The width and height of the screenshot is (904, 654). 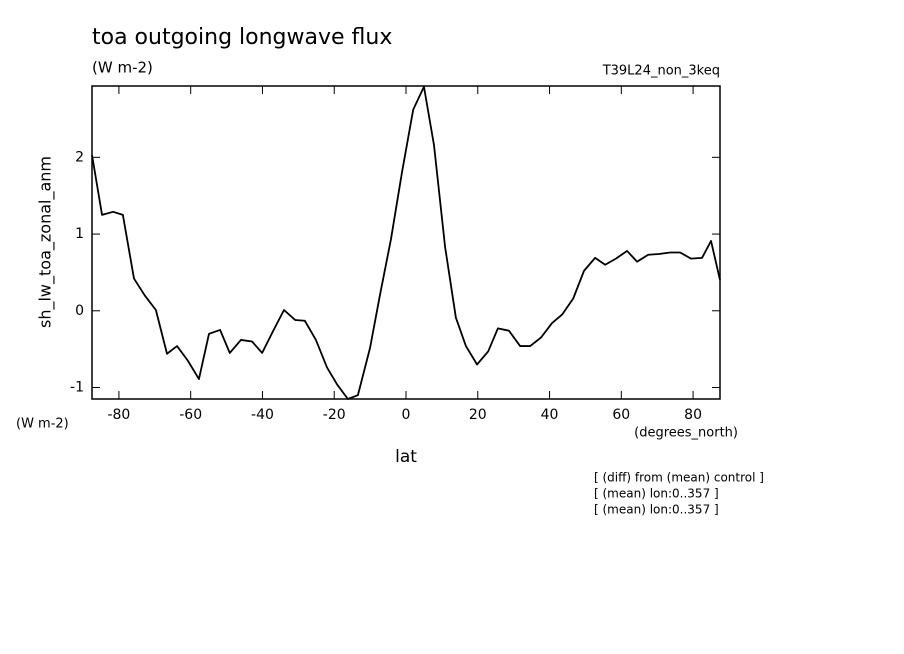 I want to click on x-tick-label: 80, so click(x=693, y=415).